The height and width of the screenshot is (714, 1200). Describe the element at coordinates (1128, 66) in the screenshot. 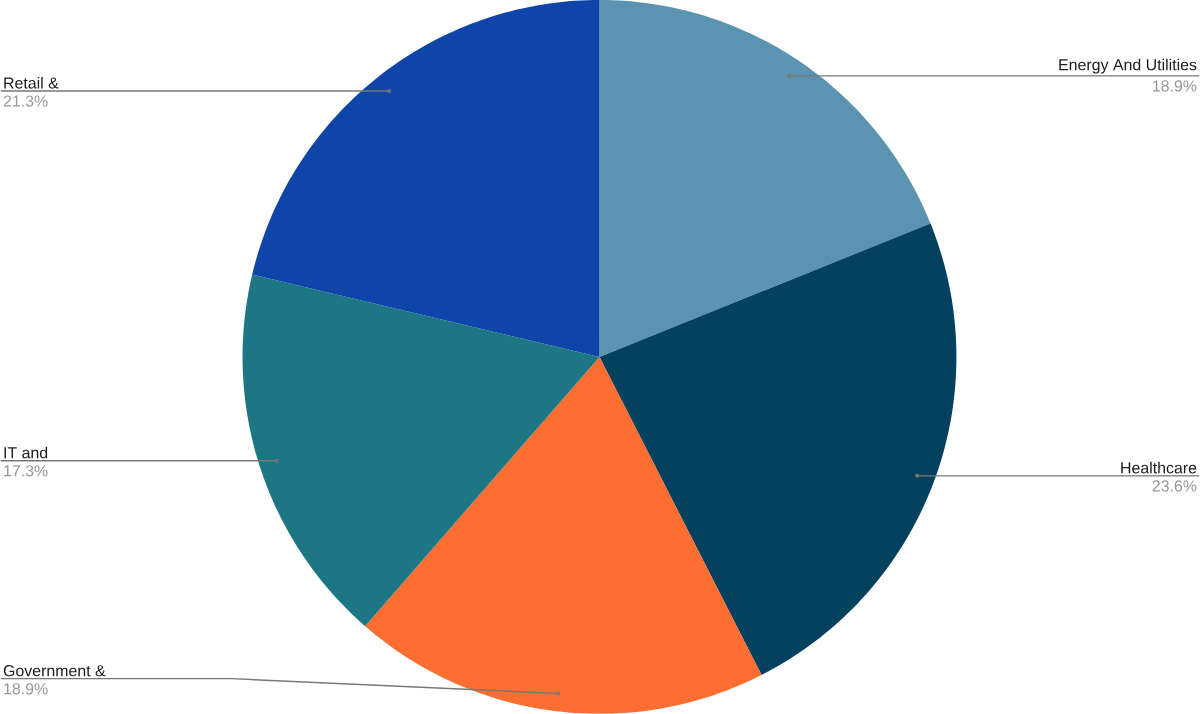

I see `slice-label: Energy And Utilities` at that location.